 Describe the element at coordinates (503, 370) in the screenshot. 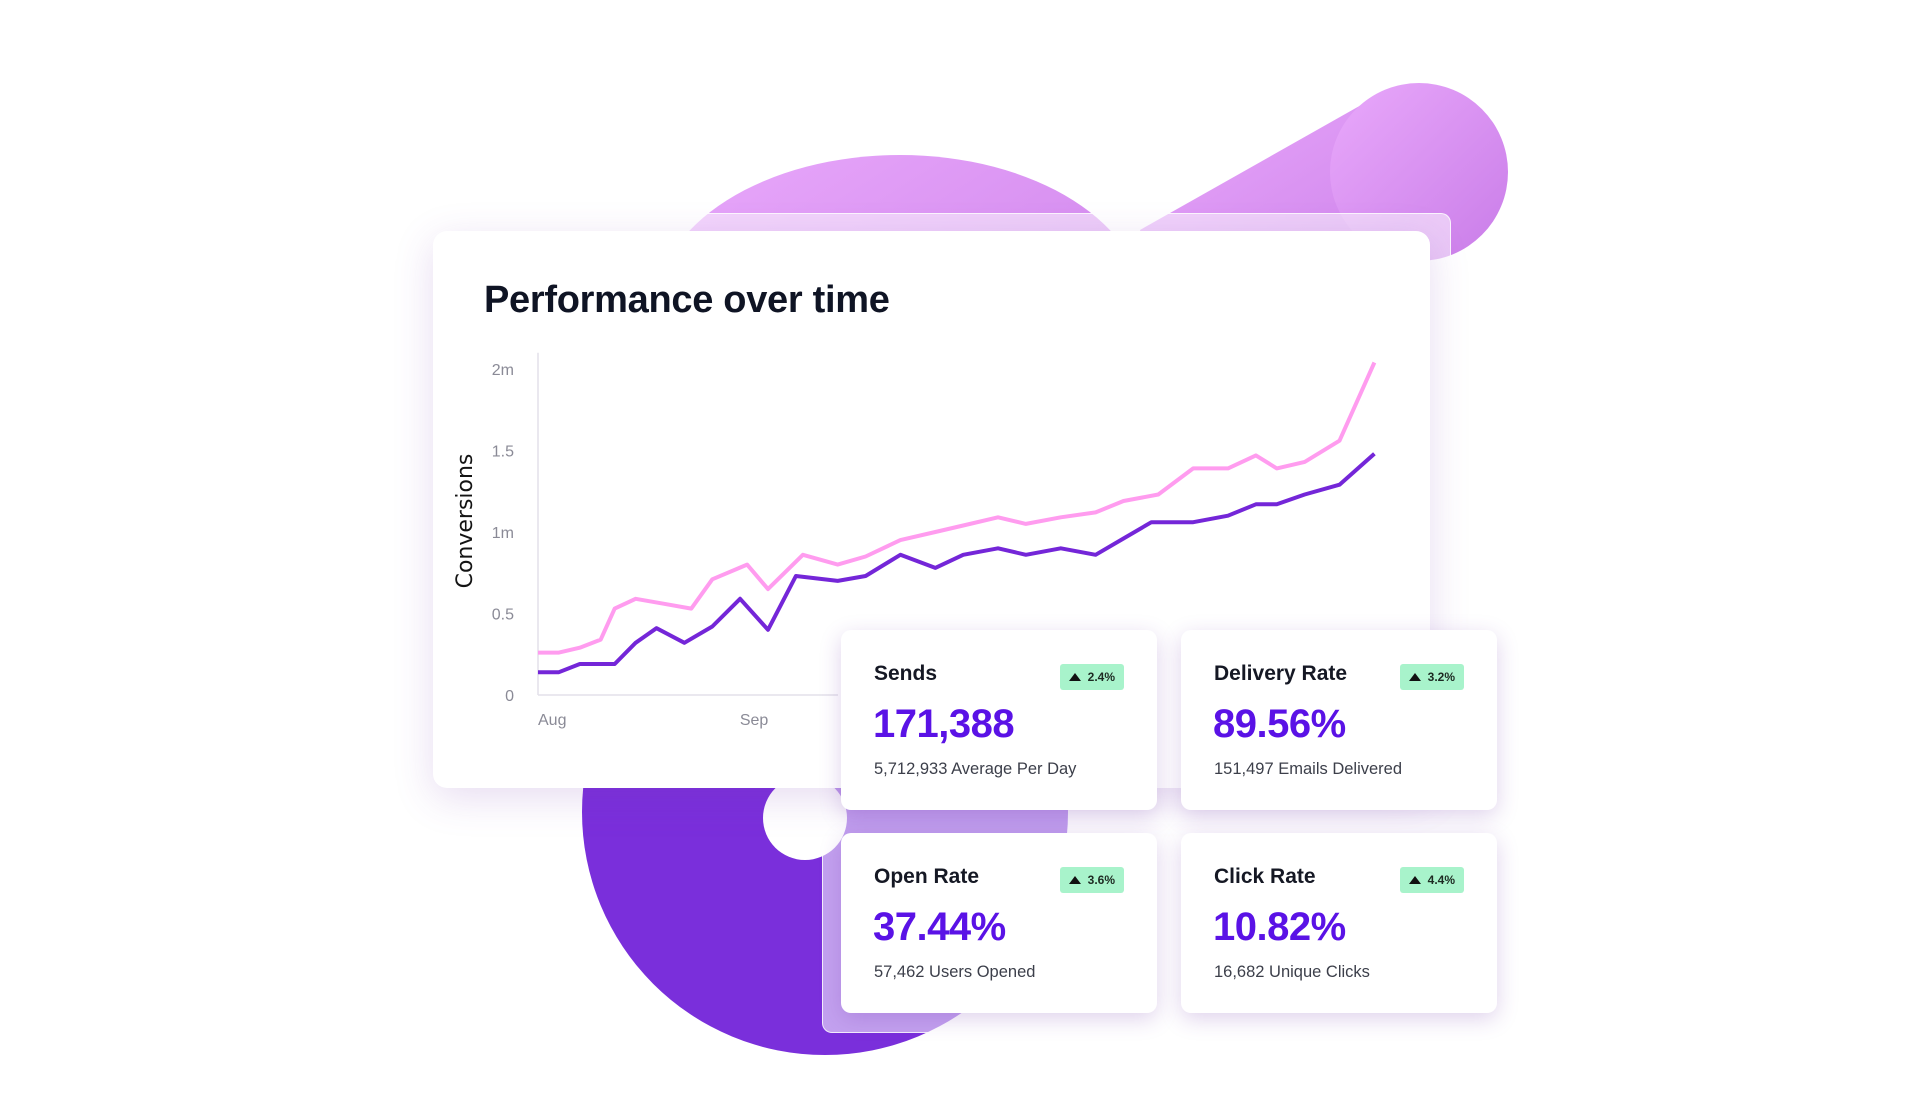

I see `y-tick-label: 2m` at that location.